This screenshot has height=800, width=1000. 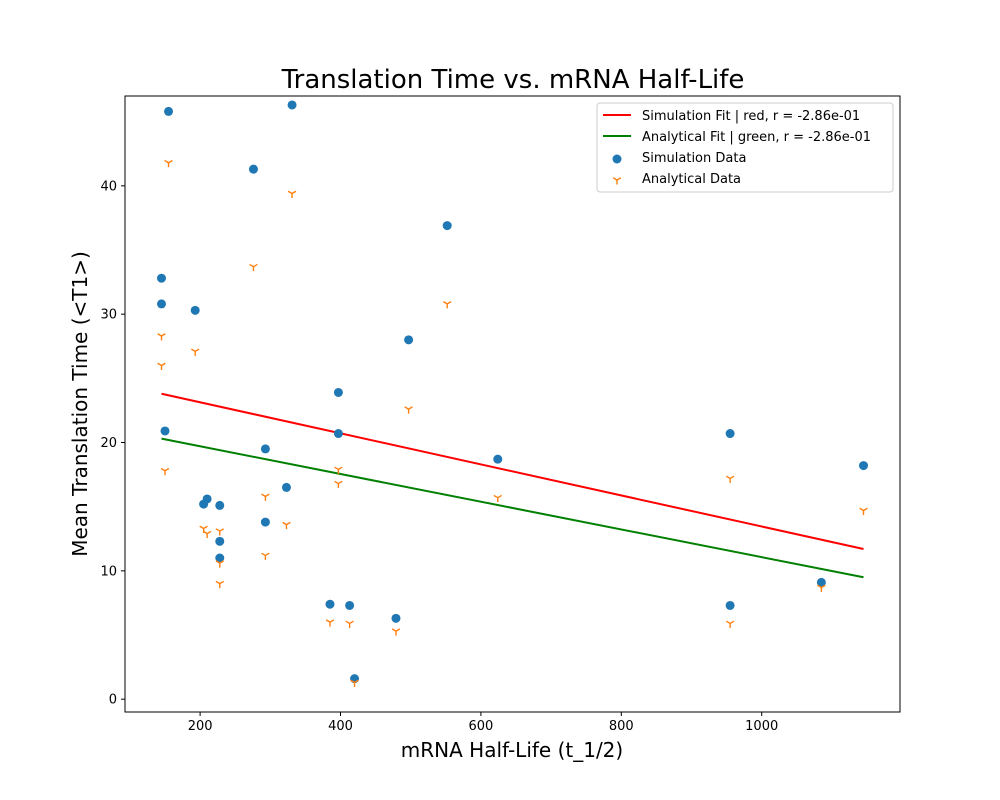 I want to click on legend-box, so click(x=745, y=147).